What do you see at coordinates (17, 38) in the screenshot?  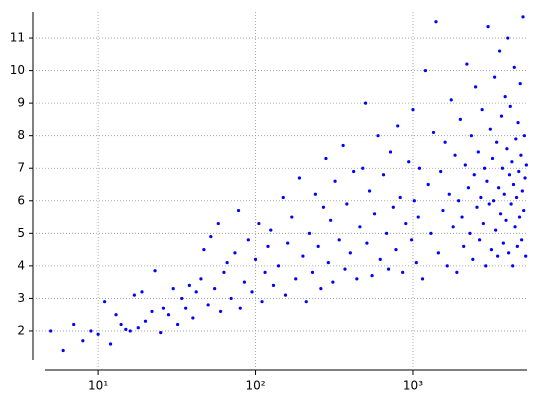 I see `y-tick-label: 11` at bounding box center [17, 38].